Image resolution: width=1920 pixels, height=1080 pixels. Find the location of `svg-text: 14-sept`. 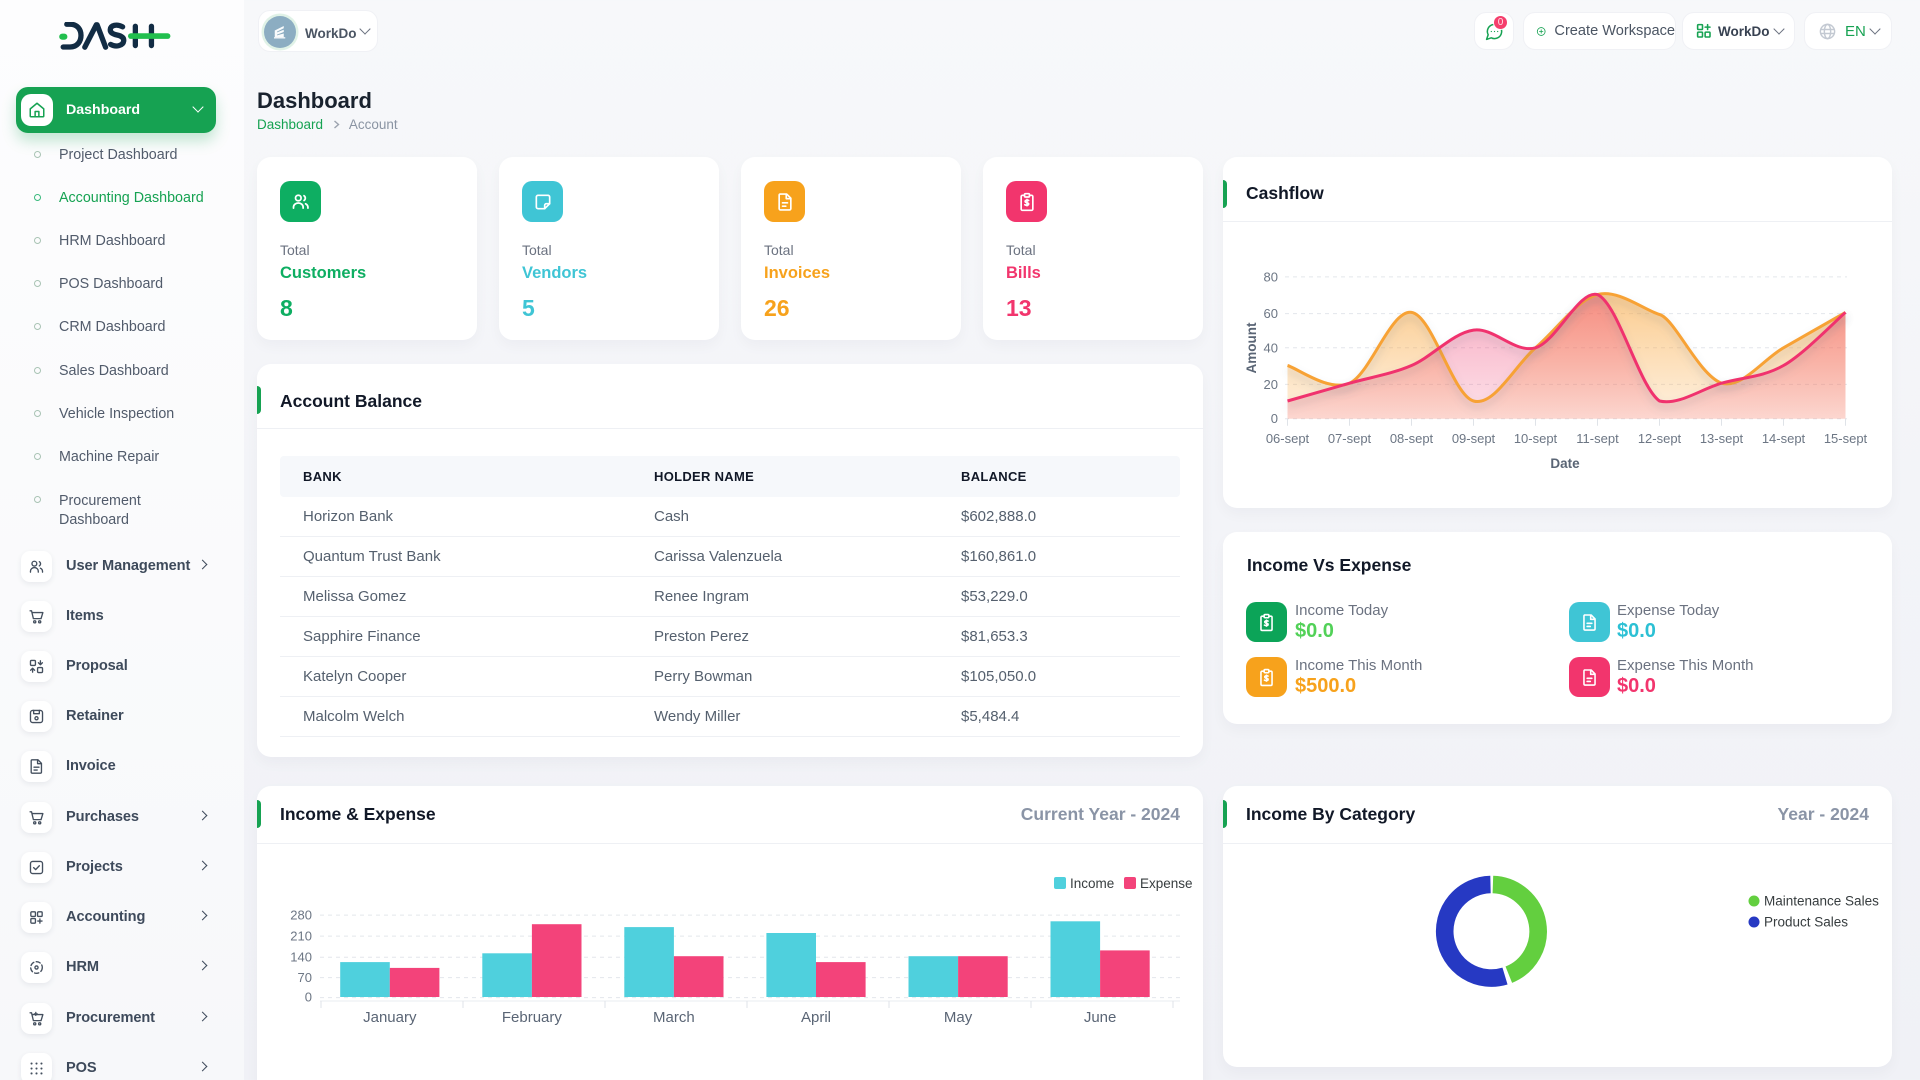

svg-text: 14-sept is located at coordinates (1784, 438).